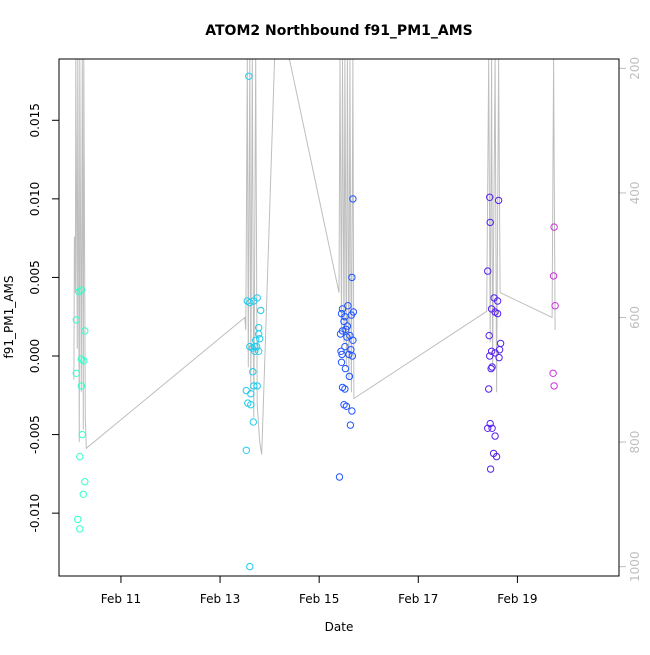 The image size is (650, 655). Describe the element at coordinates (339, 627) in the screenshot. I see `x-axis-label: Date` at that location.